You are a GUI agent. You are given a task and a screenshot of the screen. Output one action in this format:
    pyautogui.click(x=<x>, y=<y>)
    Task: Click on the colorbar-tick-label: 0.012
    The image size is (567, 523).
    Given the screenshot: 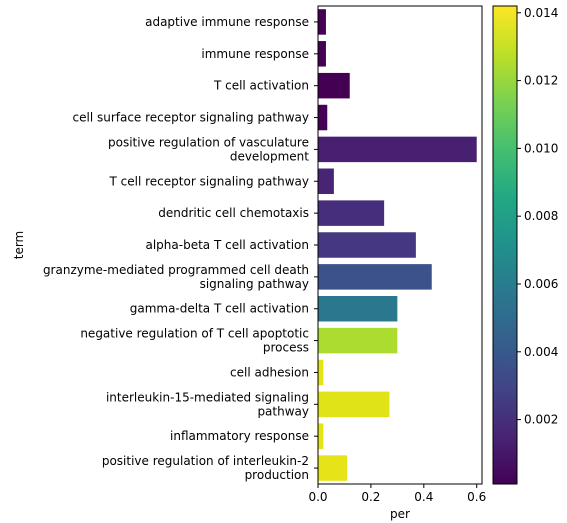 What is the action you would take?
    pyautogui.click(x=541, y=81)
    